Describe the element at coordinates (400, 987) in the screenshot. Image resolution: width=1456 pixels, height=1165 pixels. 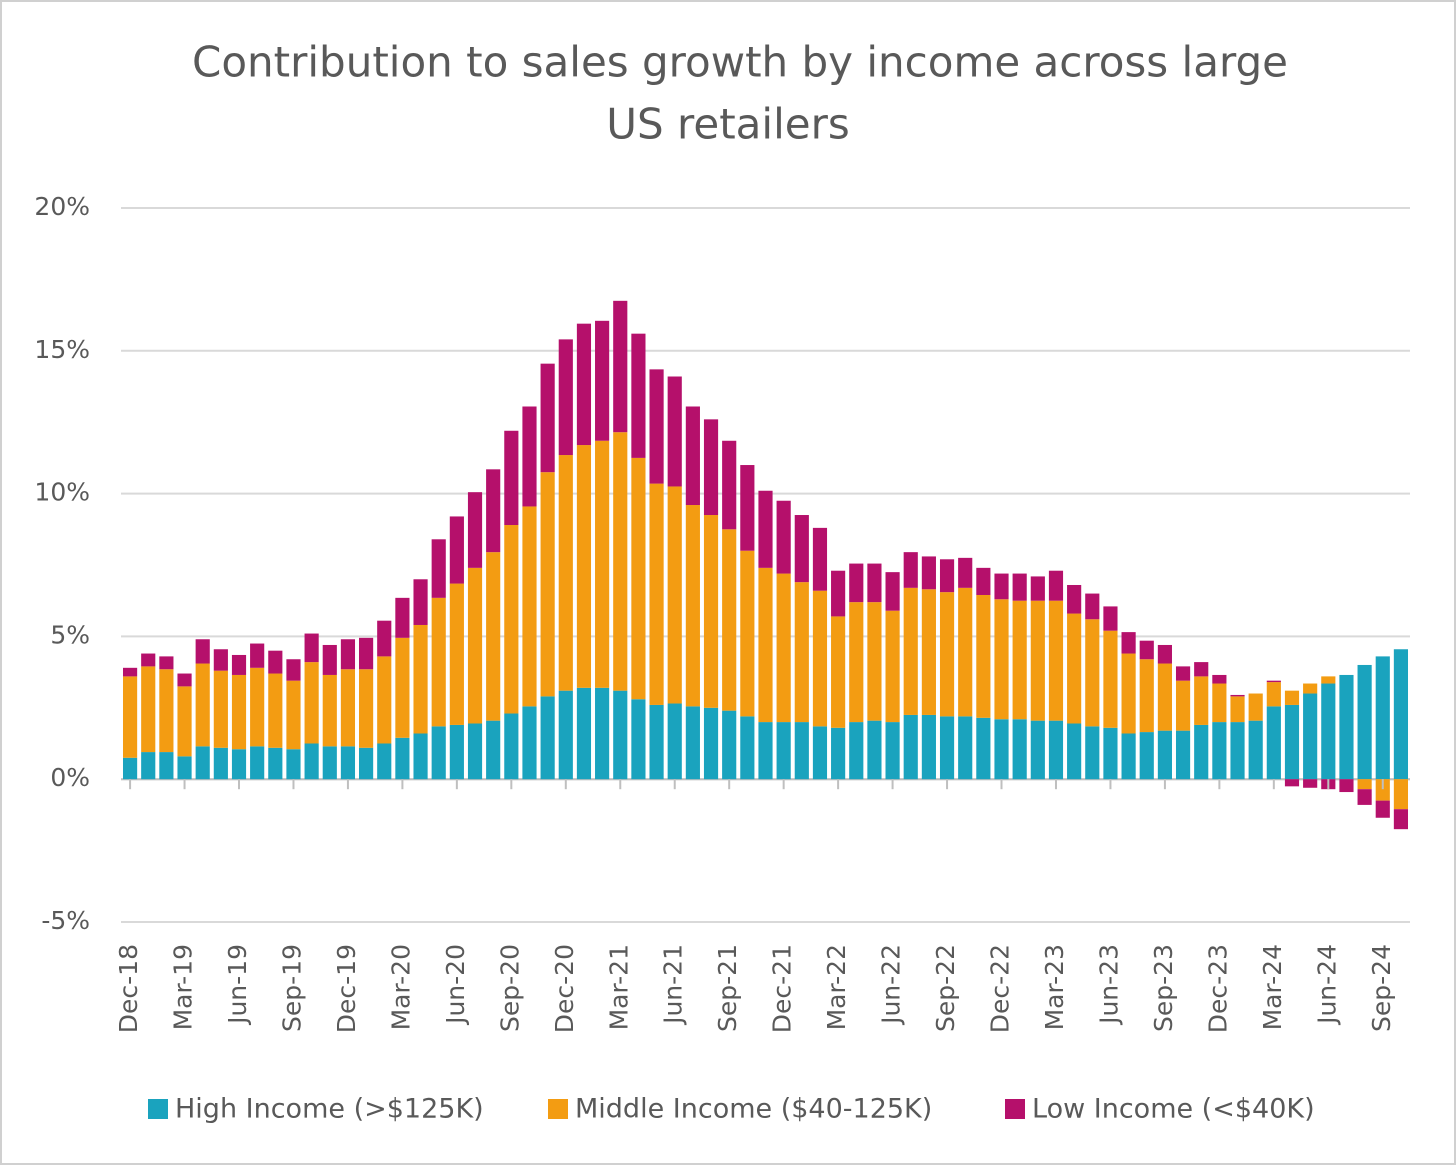
I see `x-tick-label: Mar-20` at that location.